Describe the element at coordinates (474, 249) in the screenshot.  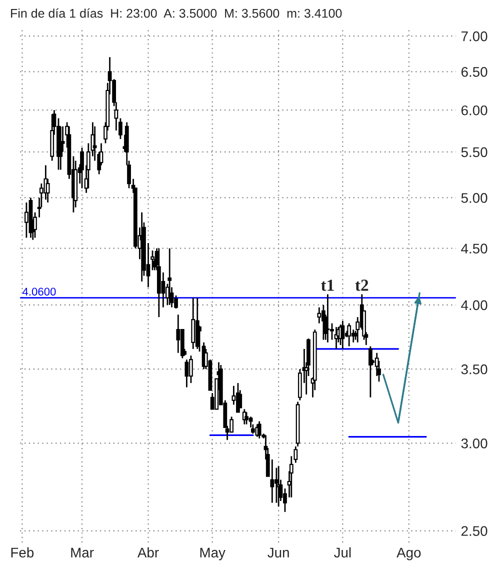
I see `y-tick-label: 4.50` at that location.